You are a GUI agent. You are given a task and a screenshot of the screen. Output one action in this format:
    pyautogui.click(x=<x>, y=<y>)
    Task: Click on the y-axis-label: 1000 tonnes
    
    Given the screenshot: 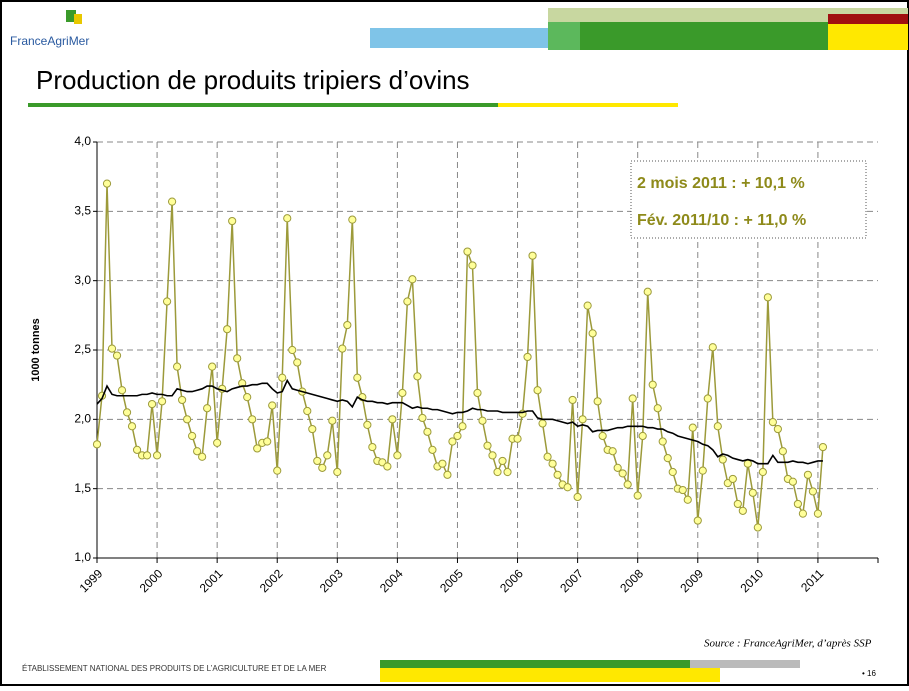 What is the action you would take?
    pyautogui.click(x=36, y=350)
    